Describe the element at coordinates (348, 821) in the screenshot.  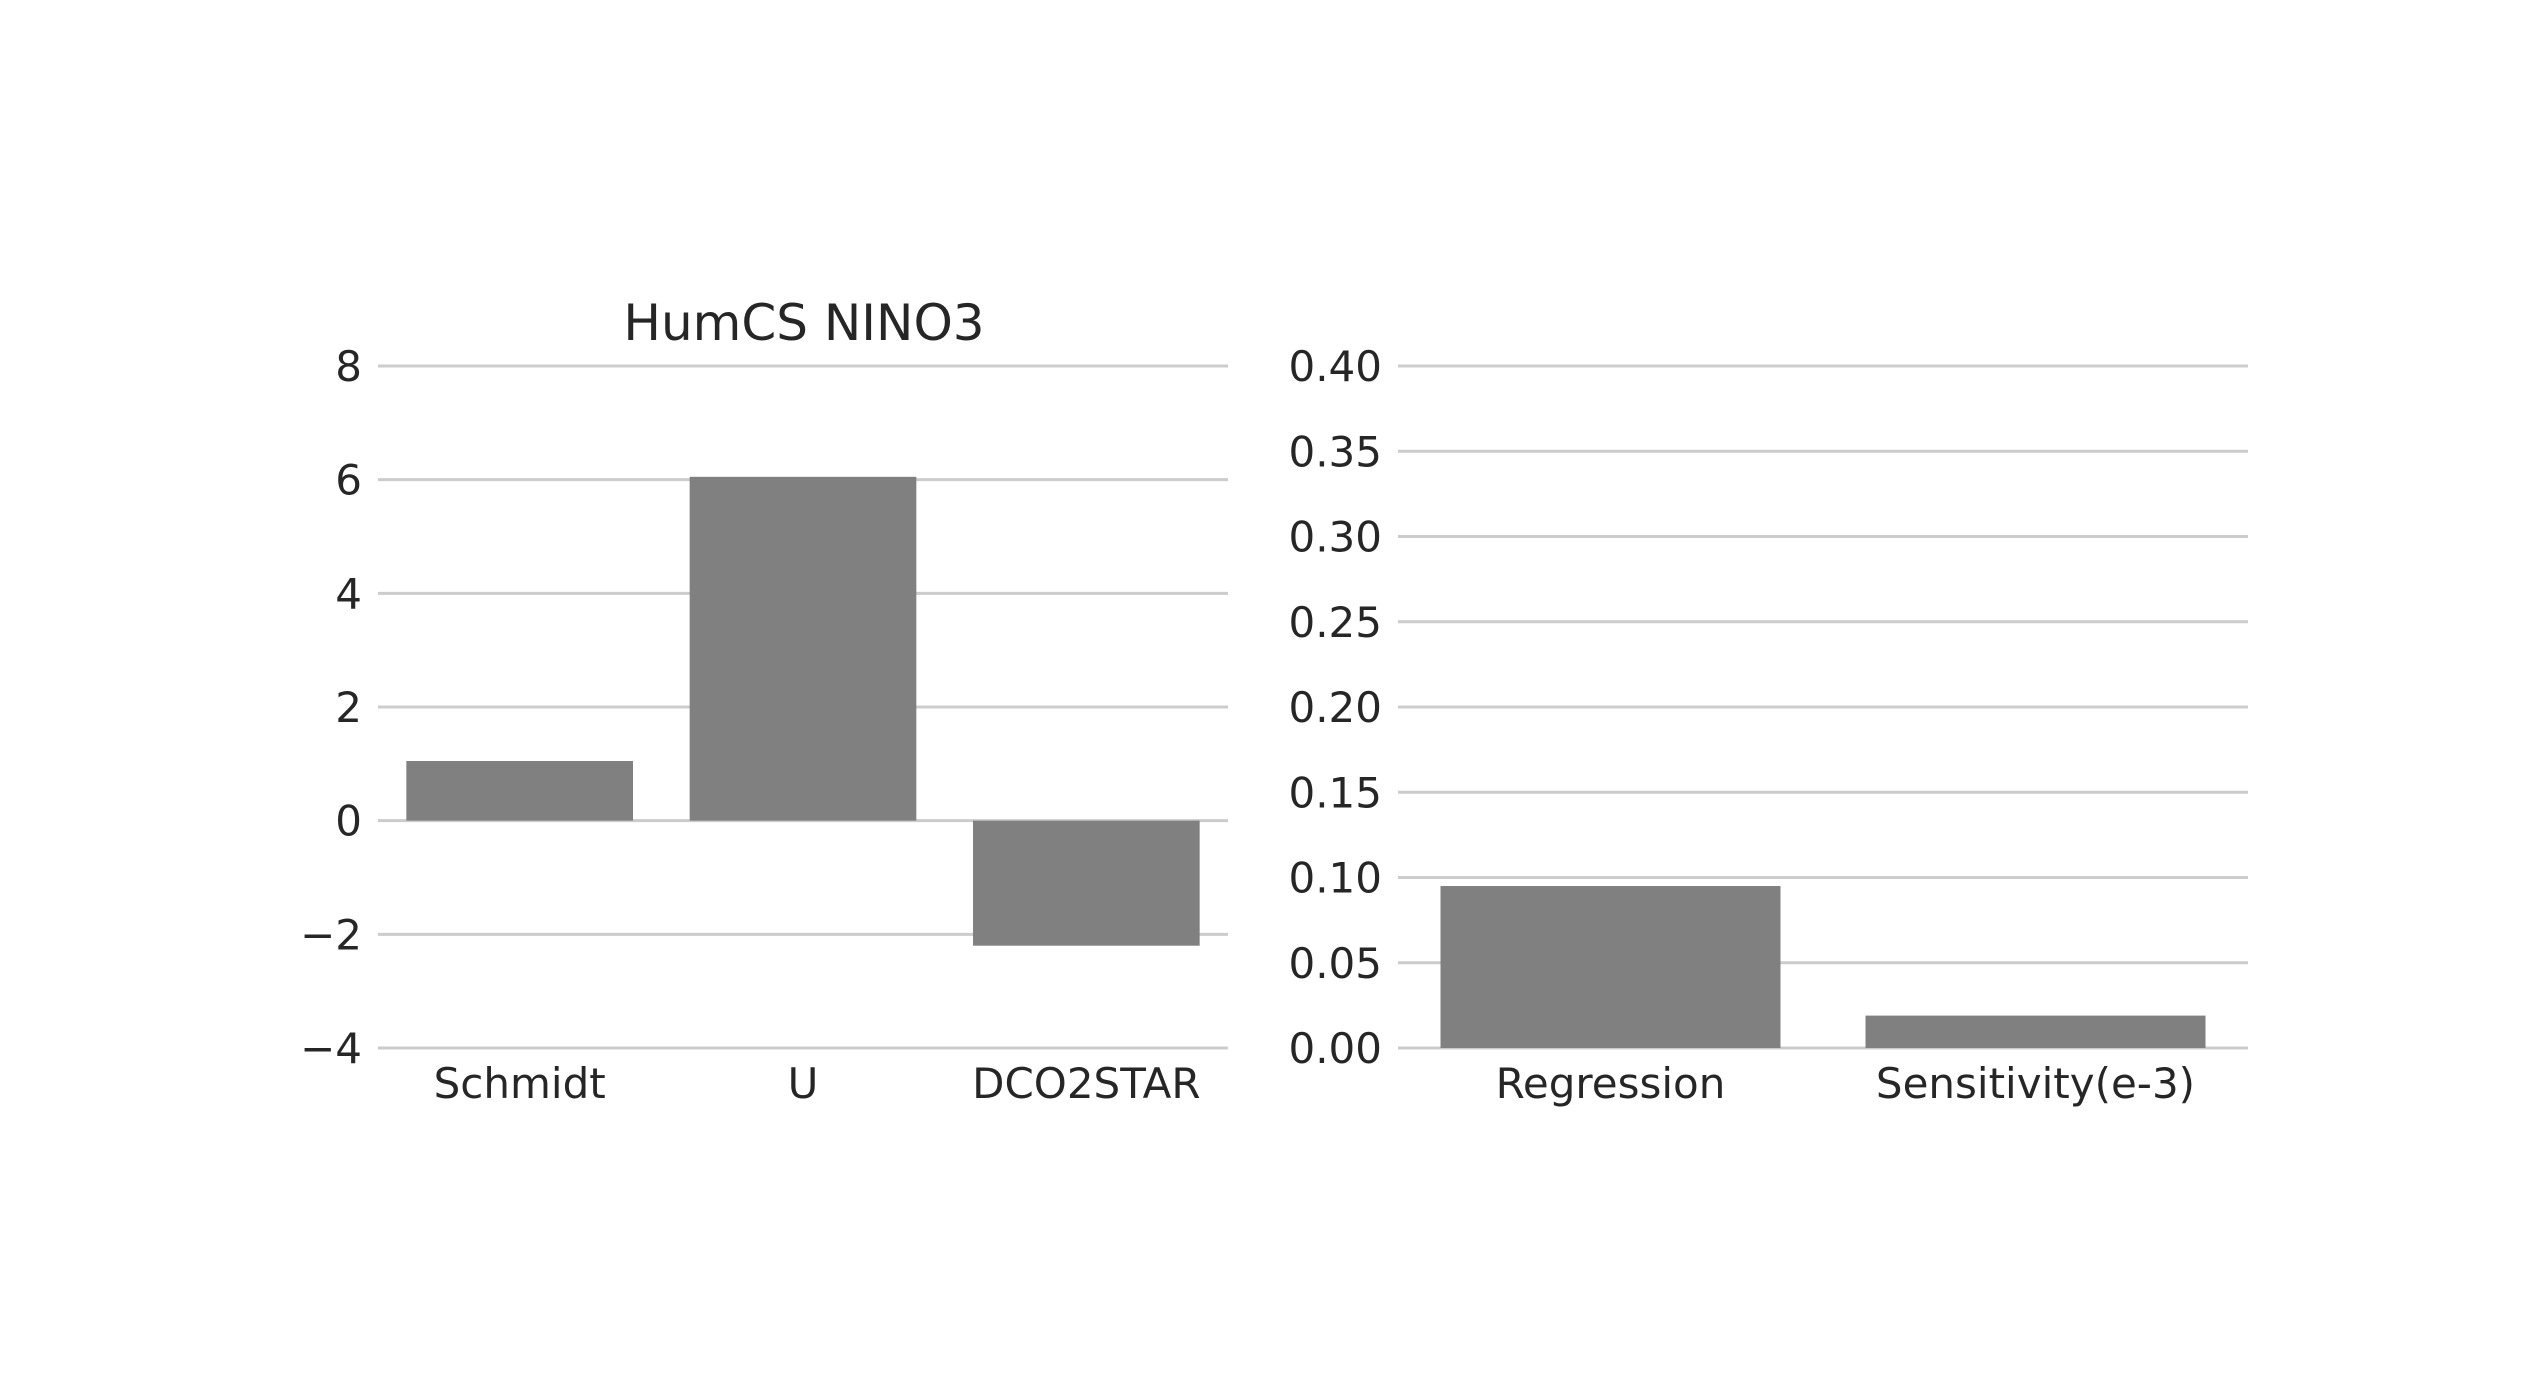
I see `left-ytick-label: 0` at that location.